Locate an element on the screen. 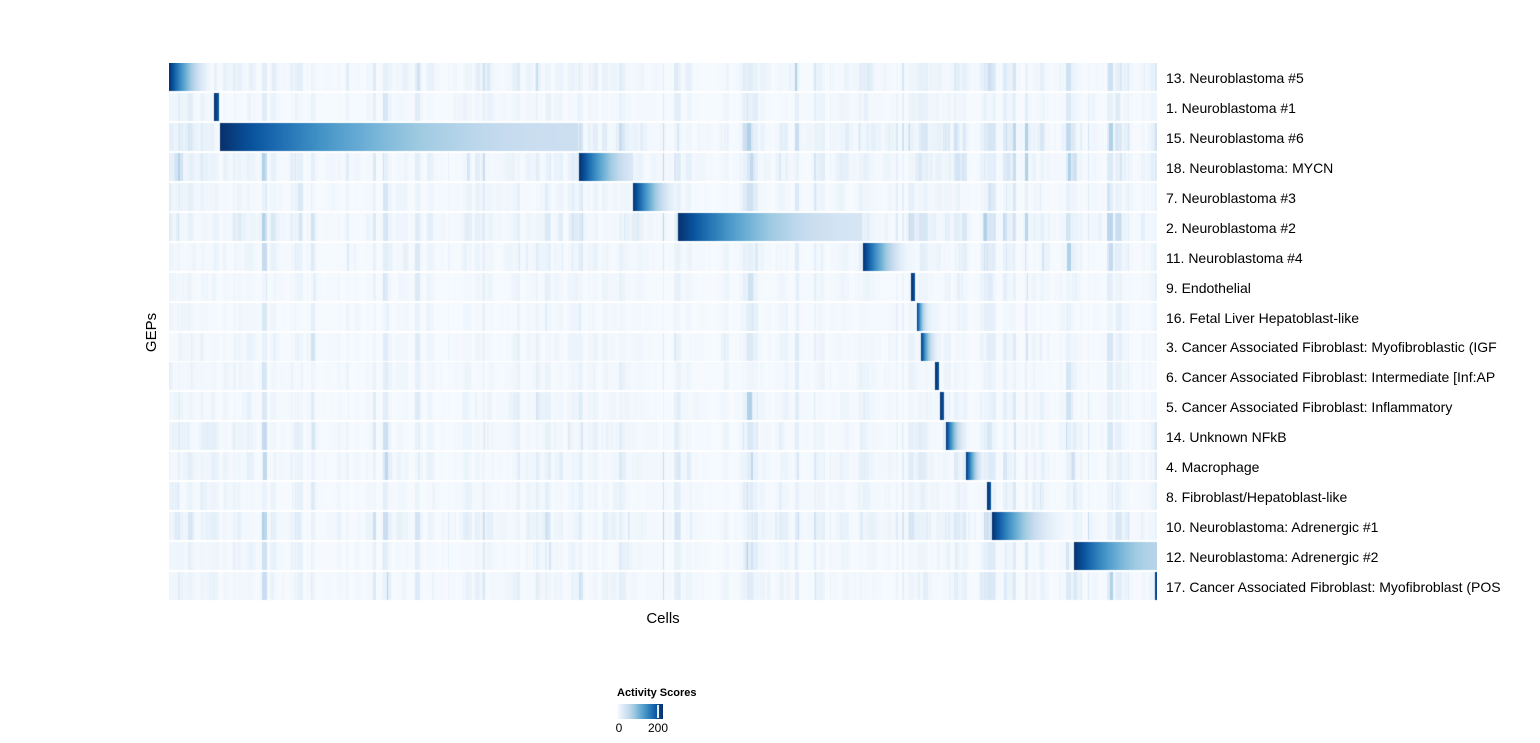  row-label: 12. Neuroblastoma: Adrenergic #2 is located at coordinates (1272, 557).